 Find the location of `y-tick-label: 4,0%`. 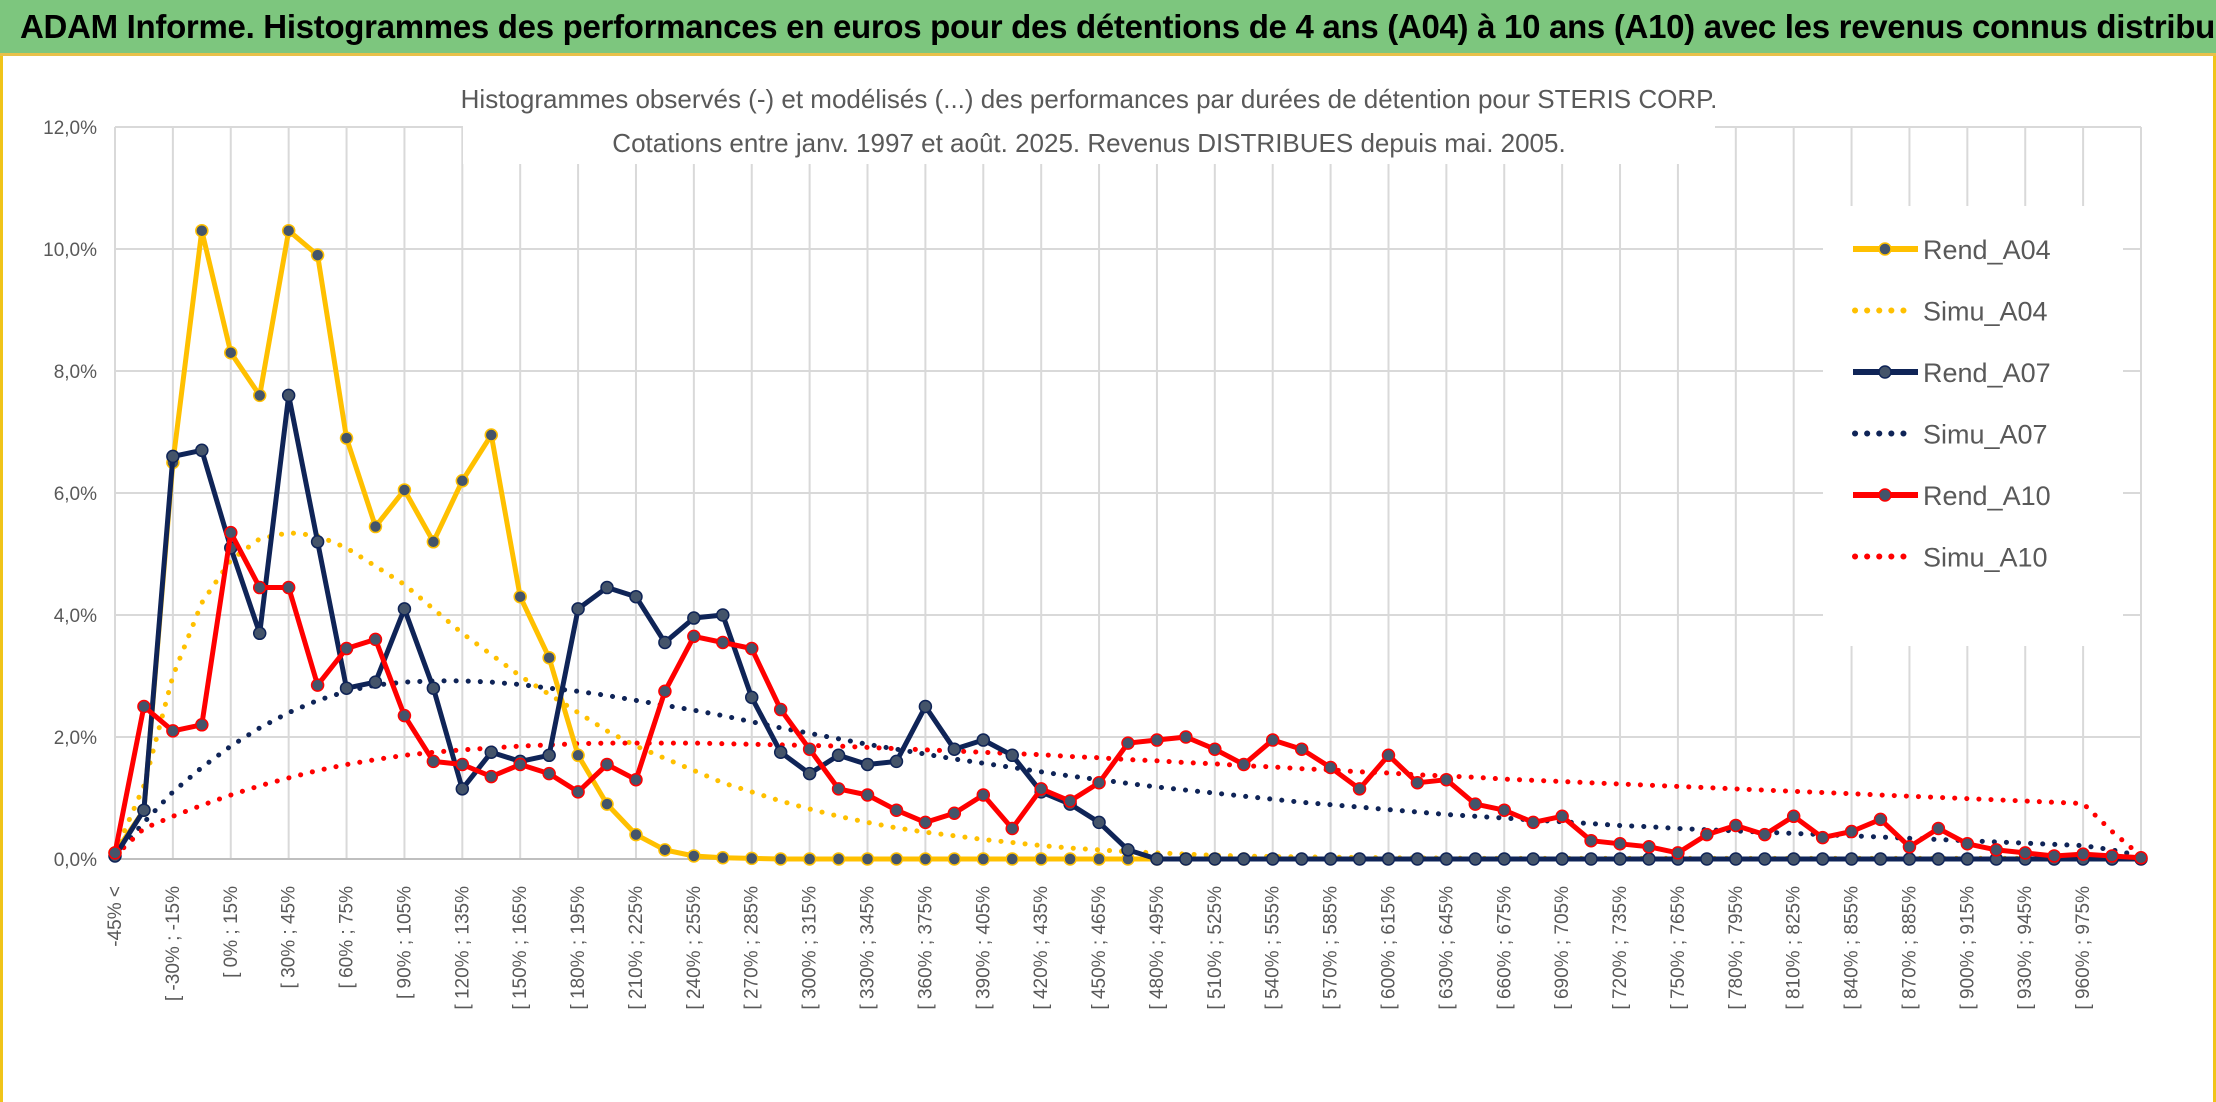

y-tick-label: 4,0% is located at coordinates (75, 616).